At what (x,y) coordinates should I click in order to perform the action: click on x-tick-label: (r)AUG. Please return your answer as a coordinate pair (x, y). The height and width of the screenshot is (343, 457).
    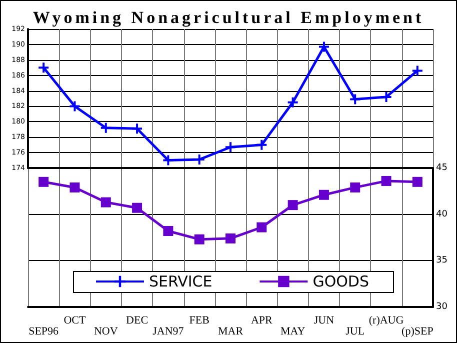
    Looking at the image, I should click on (386, 320).